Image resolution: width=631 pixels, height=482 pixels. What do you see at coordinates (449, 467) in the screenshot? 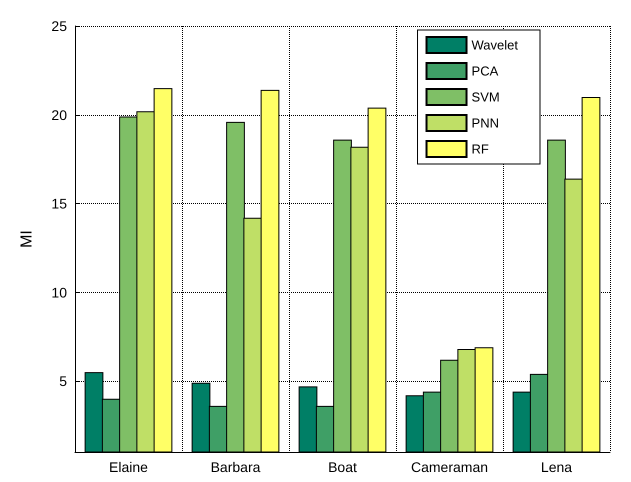
I see `x-tick-label: Cameraman` at bounding box center [449, 467].